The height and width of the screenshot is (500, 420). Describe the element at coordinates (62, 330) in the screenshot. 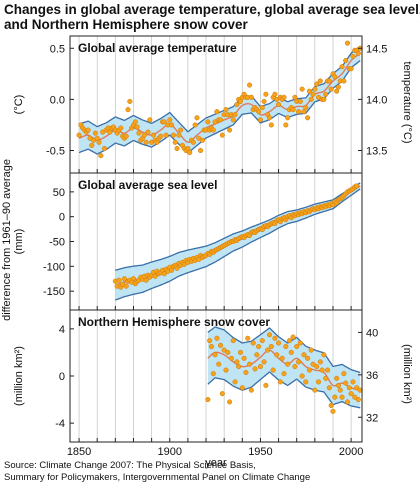

I see `y-tick-label: 4` at that location.